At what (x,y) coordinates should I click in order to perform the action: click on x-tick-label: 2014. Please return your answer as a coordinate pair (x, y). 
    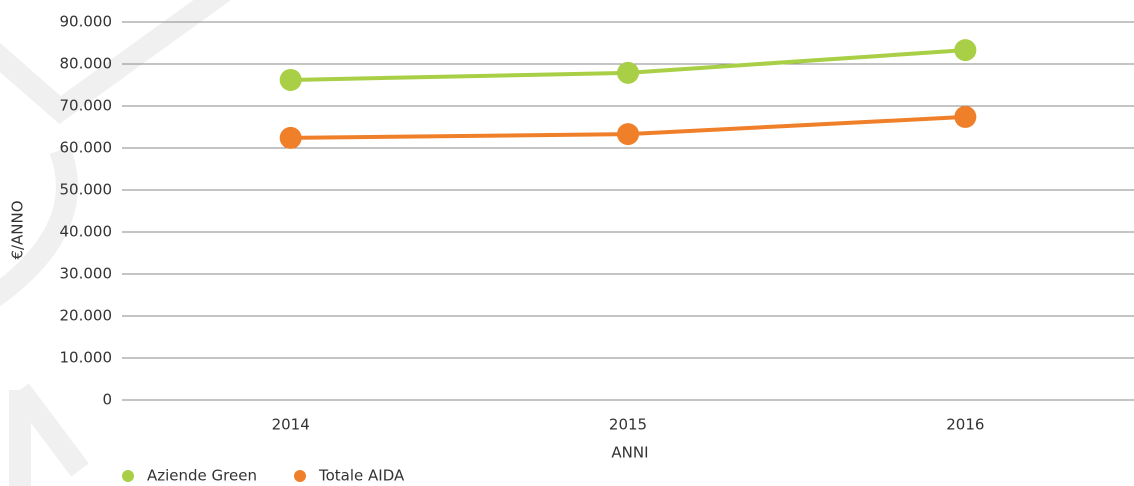
    Looking at the image, I should click on (291, 425).